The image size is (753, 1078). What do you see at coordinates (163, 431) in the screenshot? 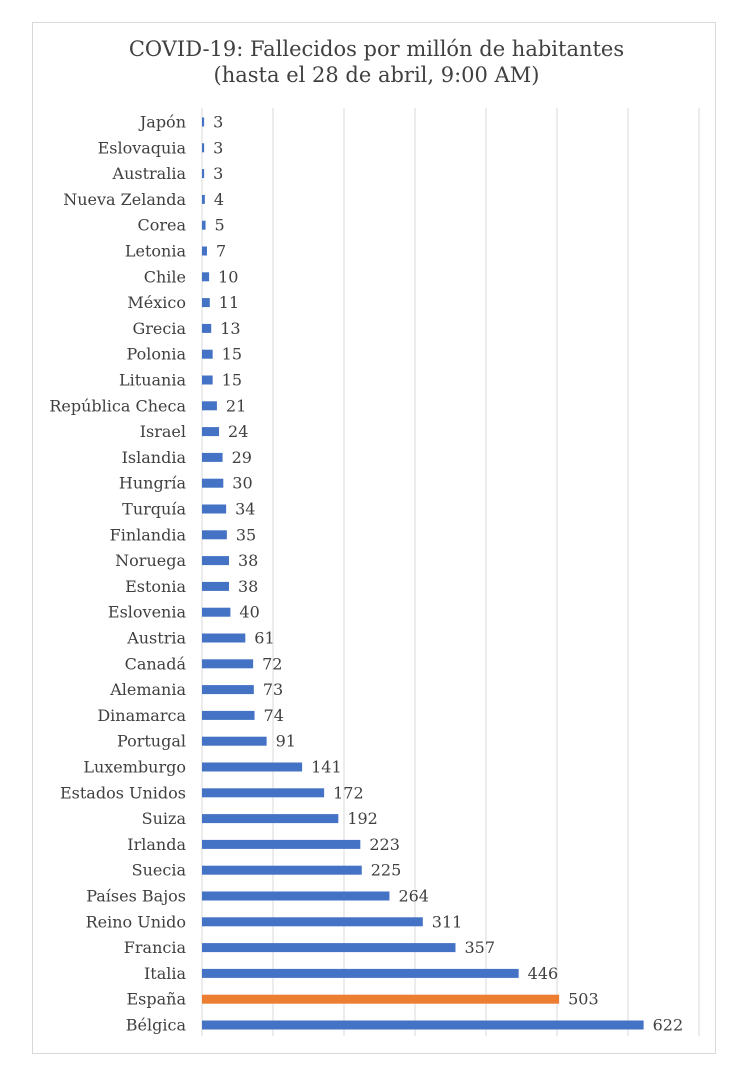
I see `category-label: Israel` at bounding box center [163, 431].